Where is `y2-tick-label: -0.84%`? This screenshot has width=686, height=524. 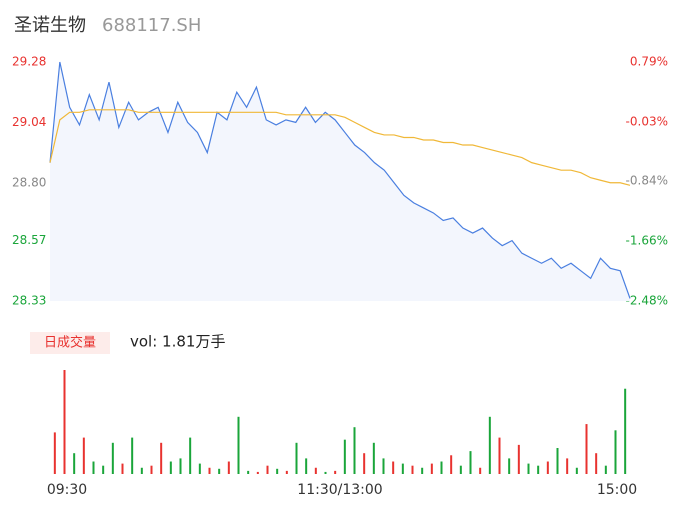
y2-tick-label: -0.84% is located at coordinates (647, 181).